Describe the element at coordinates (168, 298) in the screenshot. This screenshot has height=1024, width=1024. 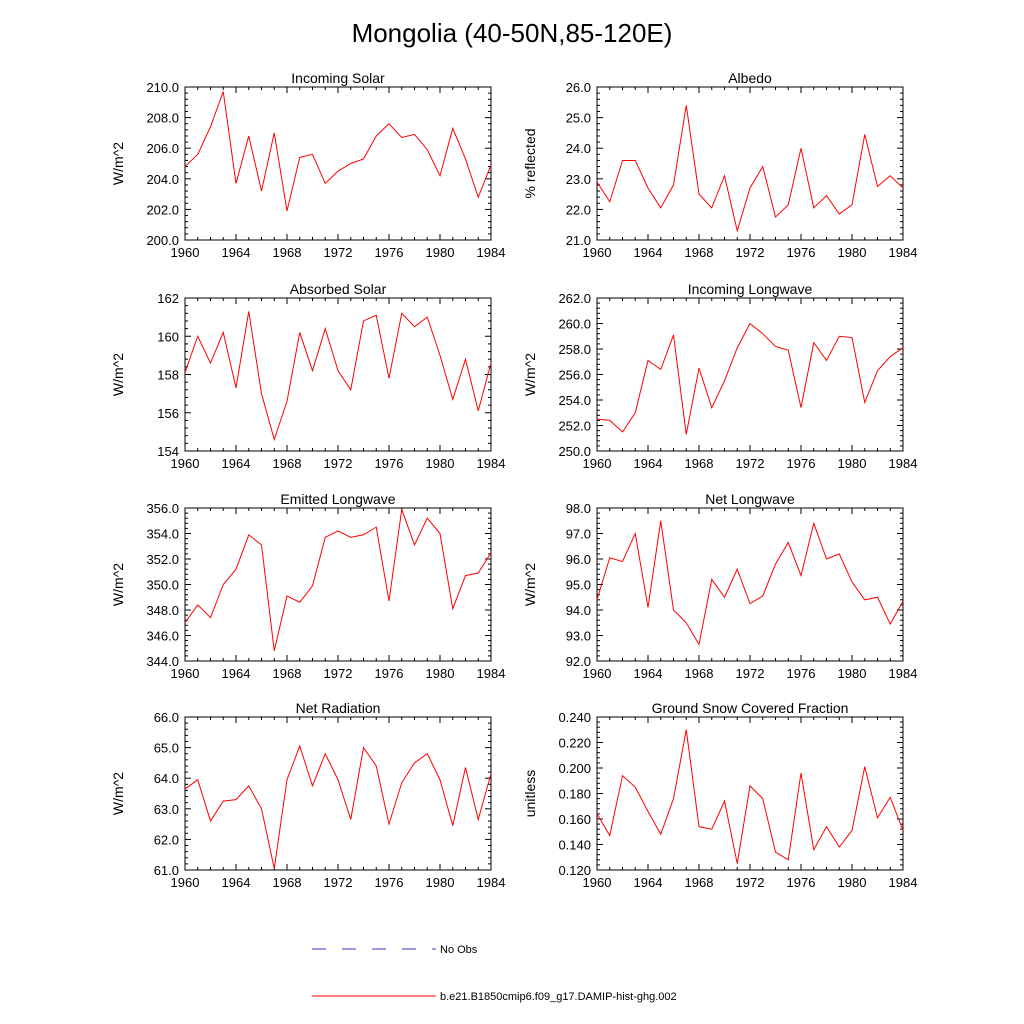
I see `y-tick-label: 162` at that location.